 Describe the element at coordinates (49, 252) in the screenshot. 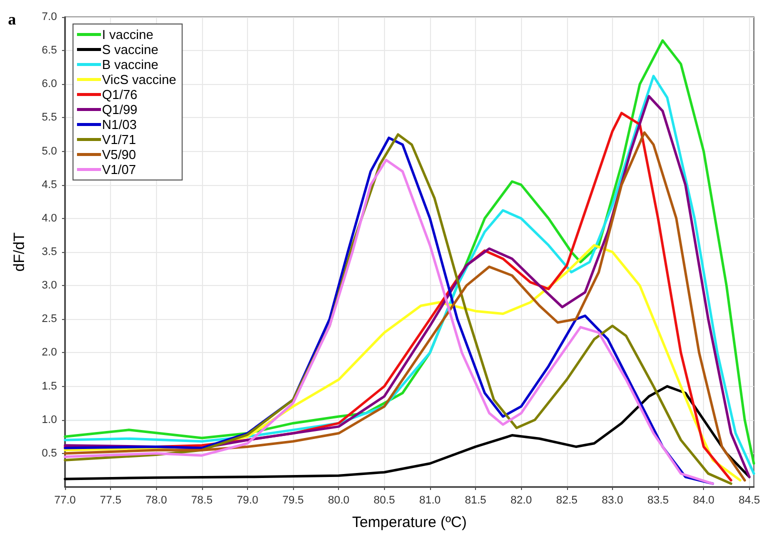

I see `y-tick-label: 3.5` at that location.